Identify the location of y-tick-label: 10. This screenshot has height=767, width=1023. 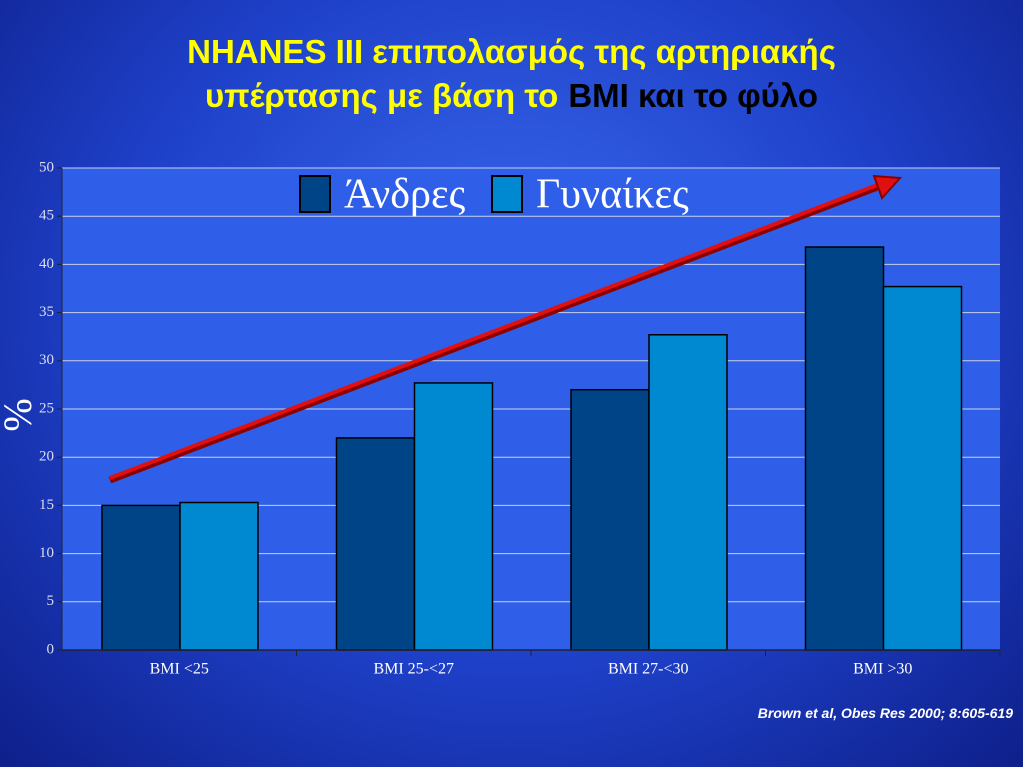
(46, 553).